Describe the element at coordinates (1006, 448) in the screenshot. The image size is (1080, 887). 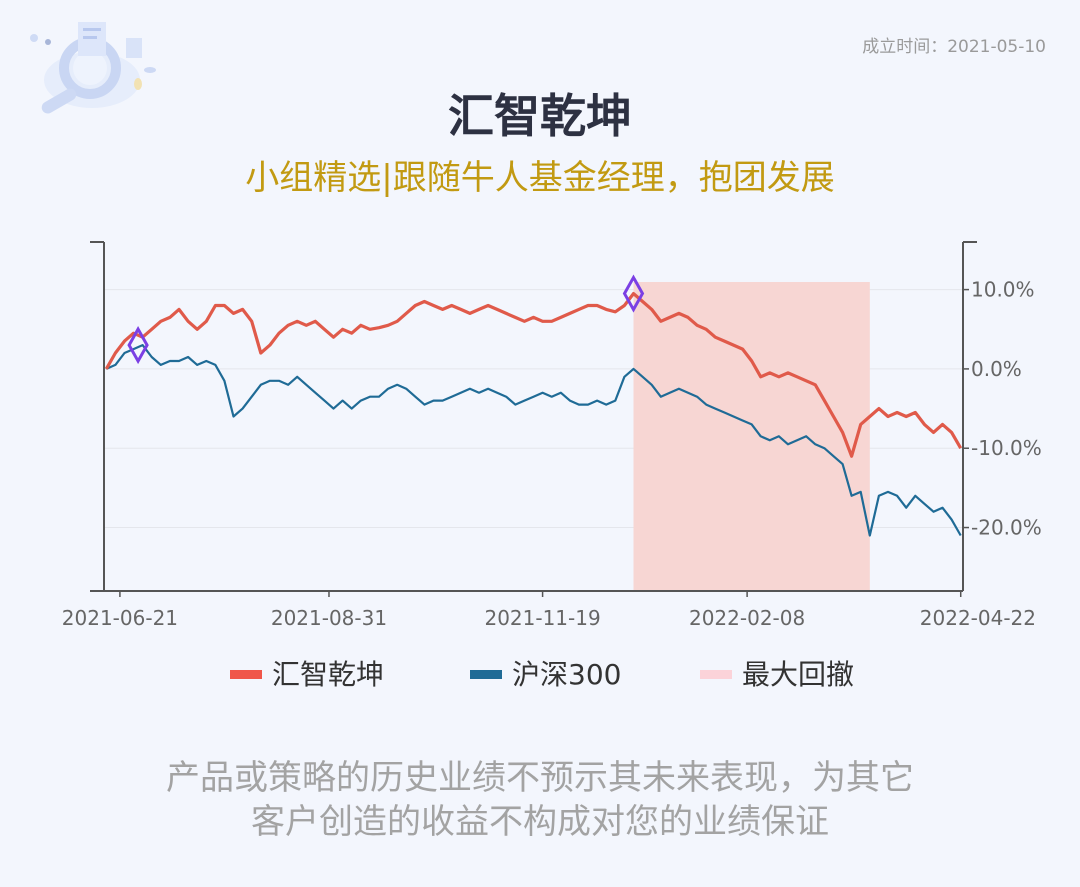
I see `y-tick-label: -10.0%` at that location.